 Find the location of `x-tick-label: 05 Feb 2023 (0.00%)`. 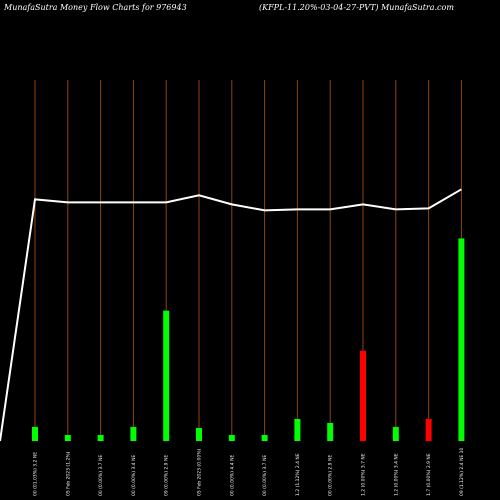

x-tick-label: 05 Feb 2023 (0.00%) is located at coordinates (200, 472).